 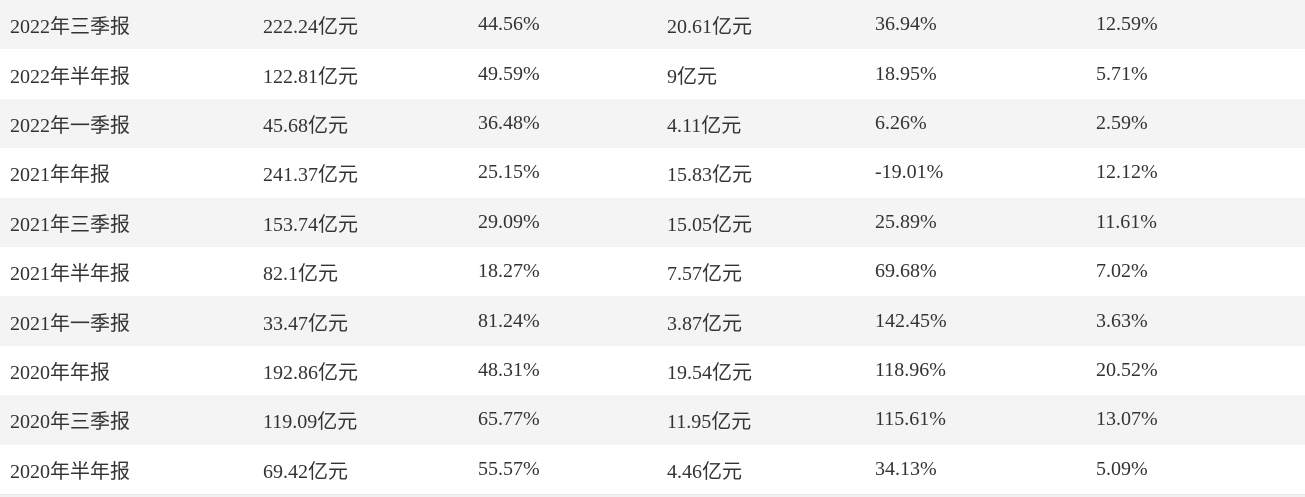 I want to click on table-row: 2020年半年报 69.42亿元 55.57% 4.46亿元 34.13% 5.09%, so click(x=652, y=469).